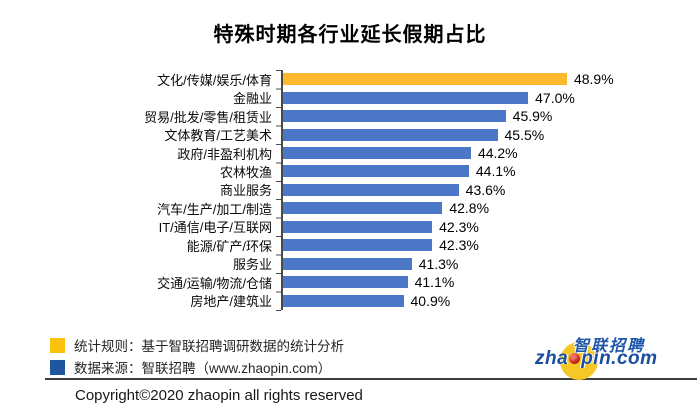  I want to click on category-label: 贸易/批发/零售/租赁业, so click(208, 117).